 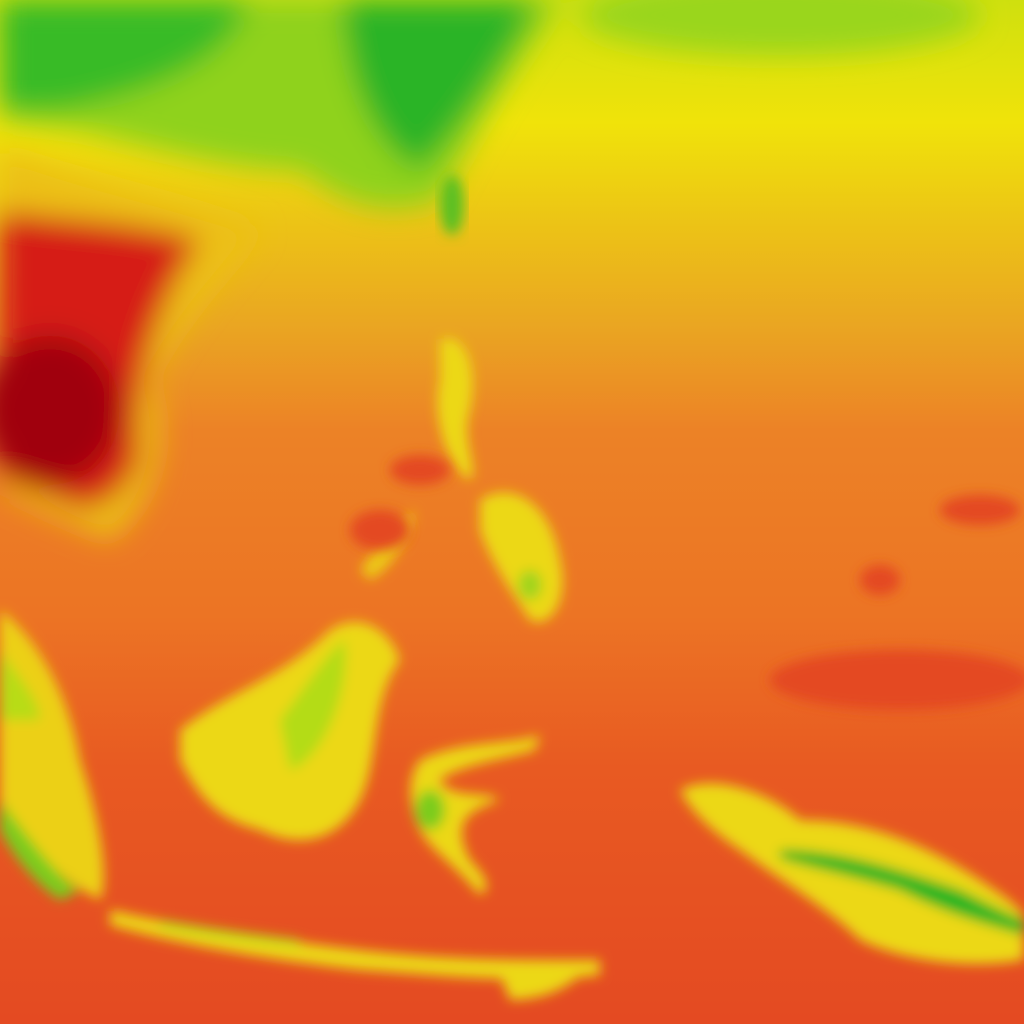 I want to click on taiwan, so click(x=452, y=205).